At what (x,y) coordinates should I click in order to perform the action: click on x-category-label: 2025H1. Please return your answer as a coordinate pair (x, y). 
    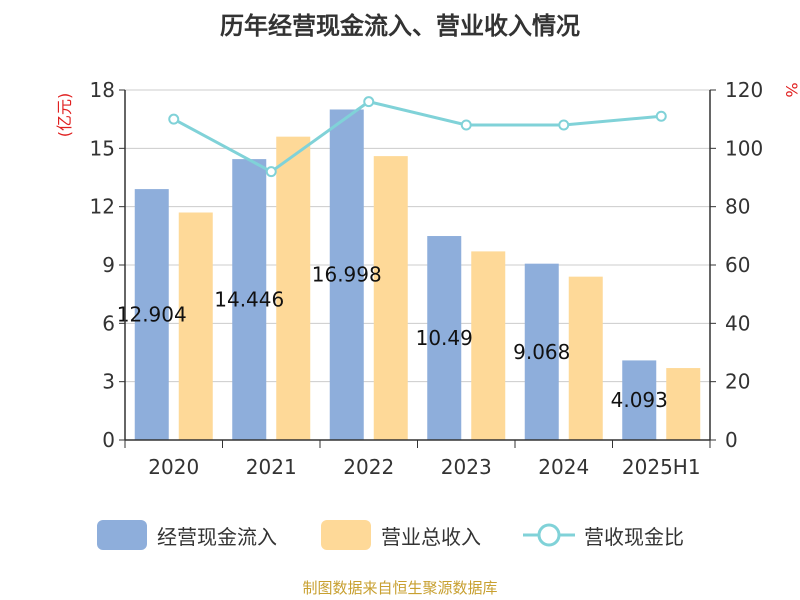
    Looking at the image, I should click on (661, 467).